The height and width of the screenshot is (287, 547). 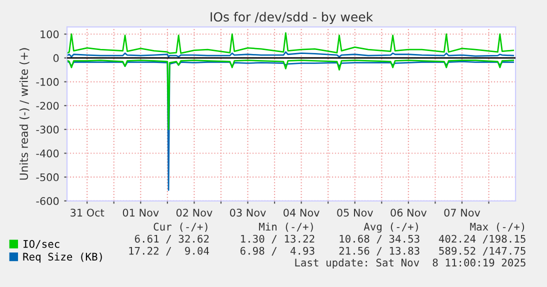 I want to click on text: Min (-/+), so click(x=286, y=227).